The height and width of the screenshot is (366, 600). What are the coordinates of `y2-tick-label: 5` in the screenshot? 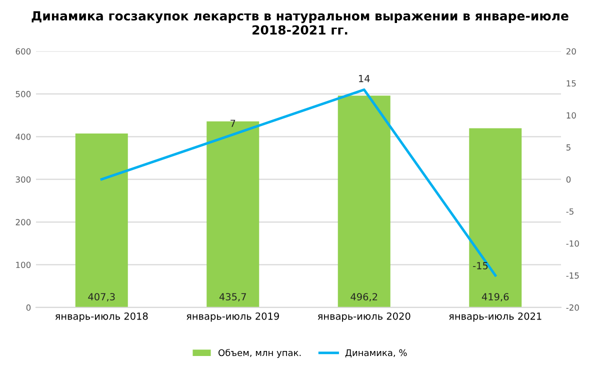 It's located at (568, 147).